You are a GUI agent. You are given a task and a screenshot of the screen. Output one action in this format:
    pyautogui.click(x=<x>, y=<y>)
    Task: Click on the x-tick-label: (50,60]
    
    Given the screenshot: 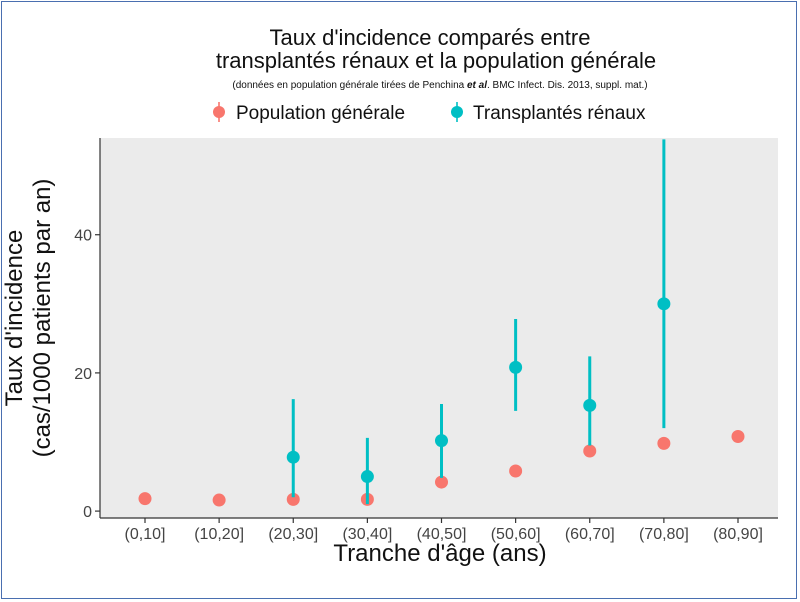 What is the action you would take?
    pyautogui.click(x=516, y=534)
    